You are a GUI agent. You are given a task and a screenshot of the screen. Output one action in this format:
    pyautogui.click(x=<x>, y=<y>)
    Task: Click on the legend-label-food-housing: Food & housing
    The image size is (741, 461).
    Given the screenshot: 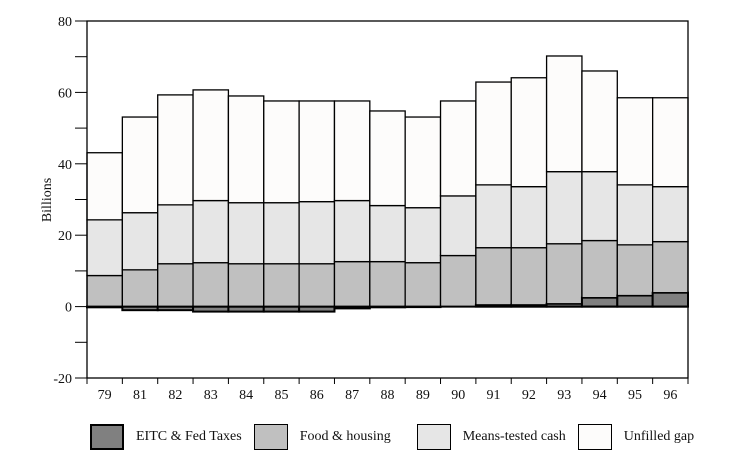 What is the action you would take?
    pyautogui.click(x=345, y=436)
    